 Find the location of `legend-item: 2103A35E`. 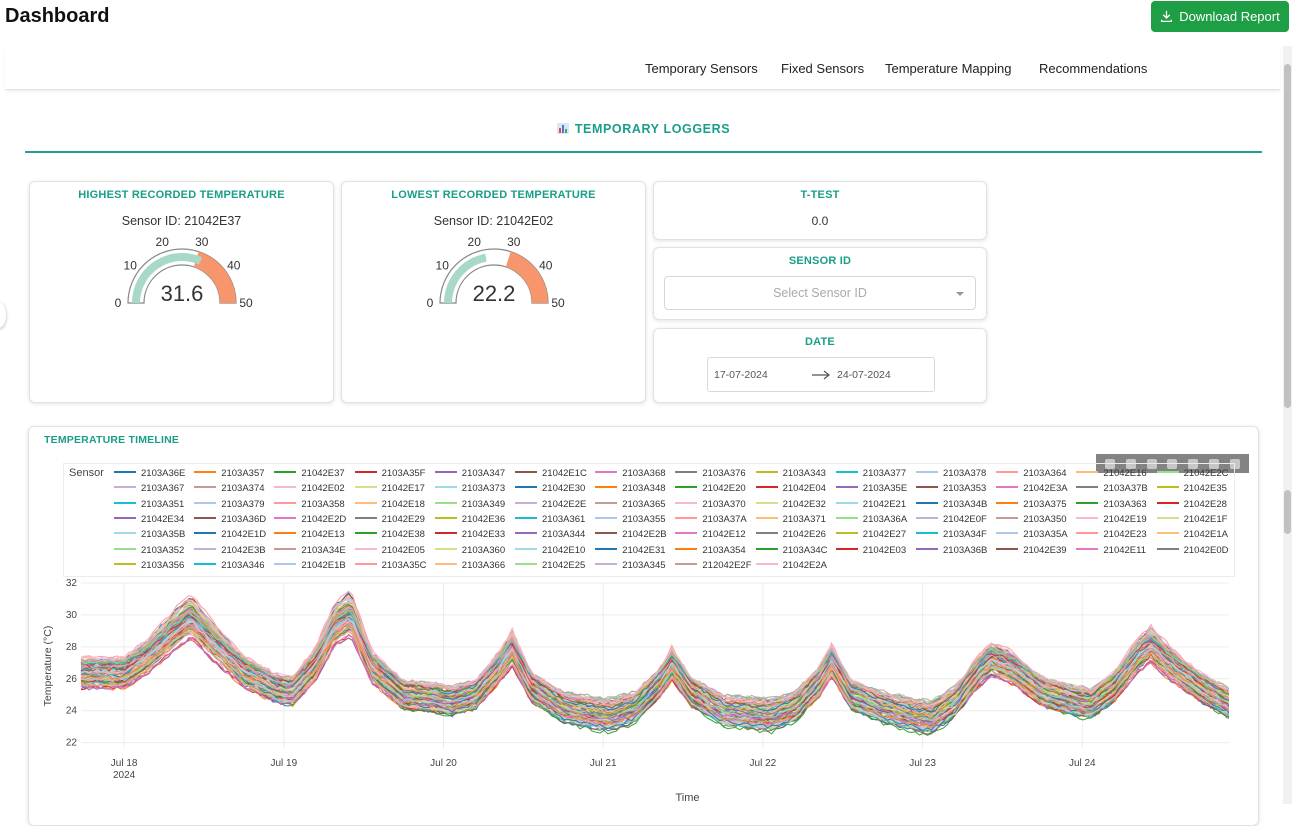

legend-item: 2103A35E is located at coordinates (871, 489).